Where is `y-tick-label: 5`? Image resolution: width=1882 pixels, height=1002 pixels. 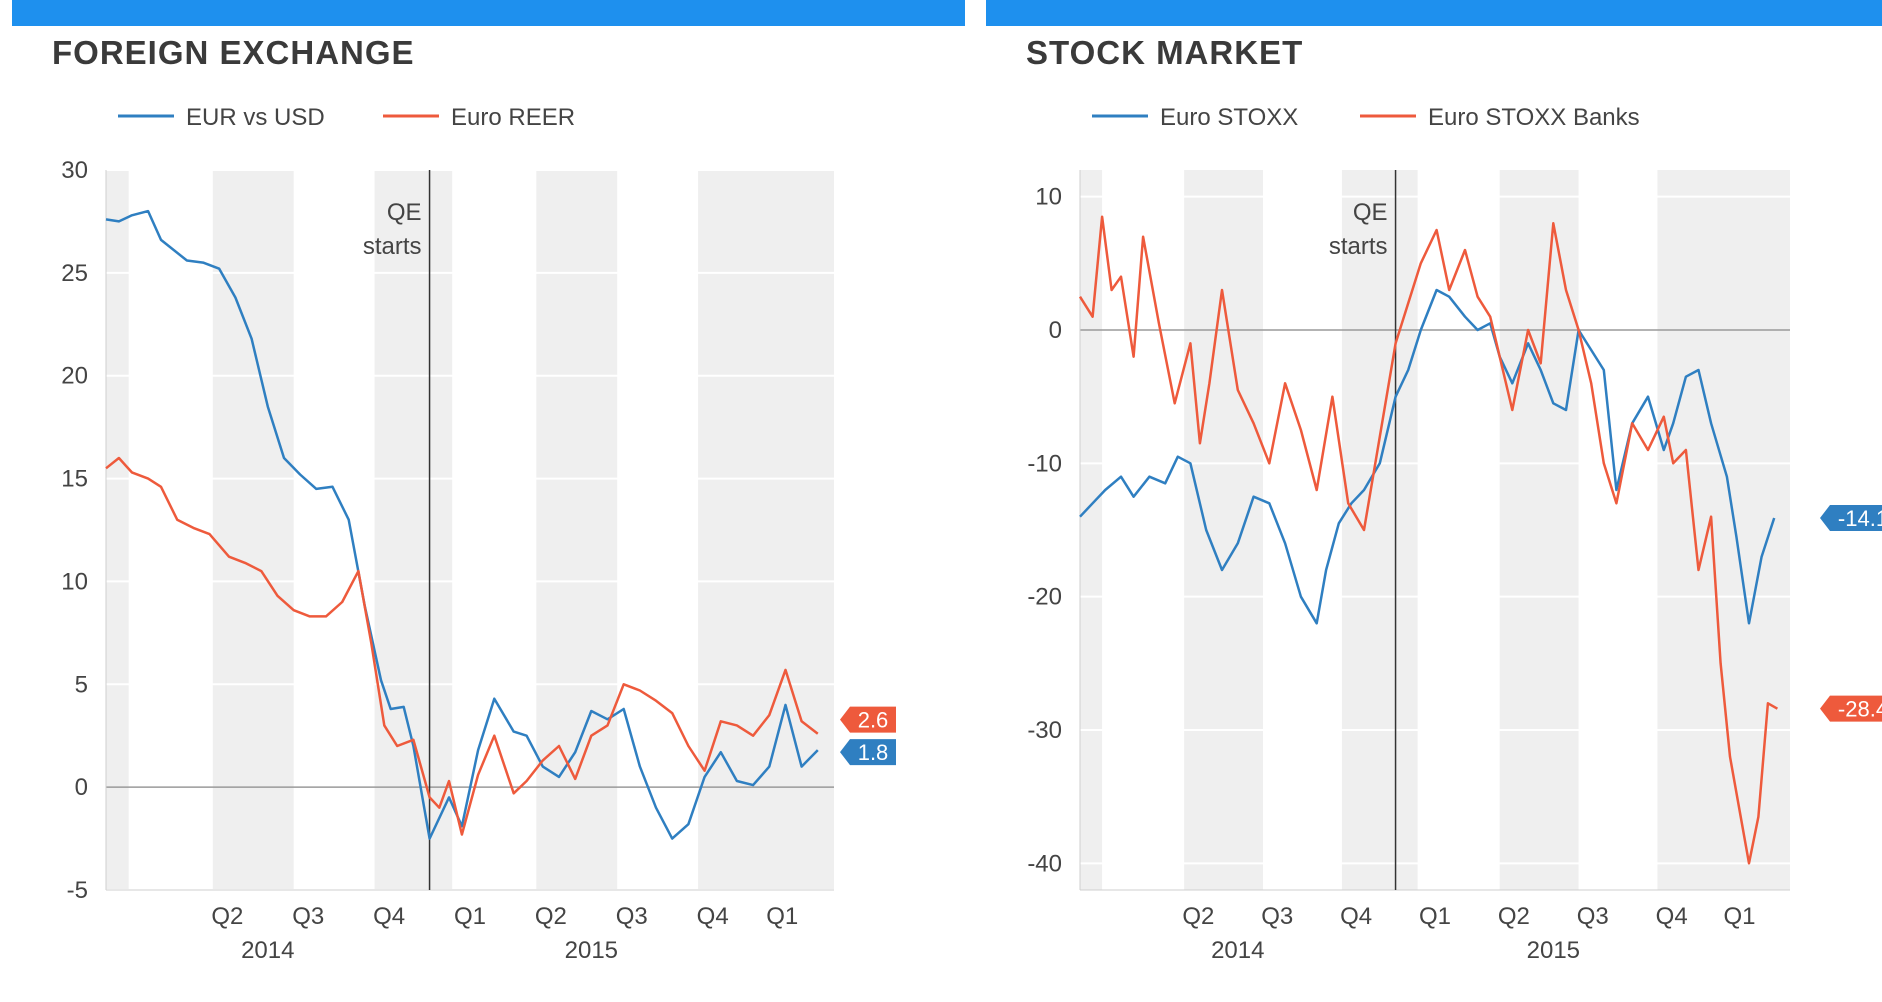
y-tick-label: 5 is located at coordinates (81, 684).